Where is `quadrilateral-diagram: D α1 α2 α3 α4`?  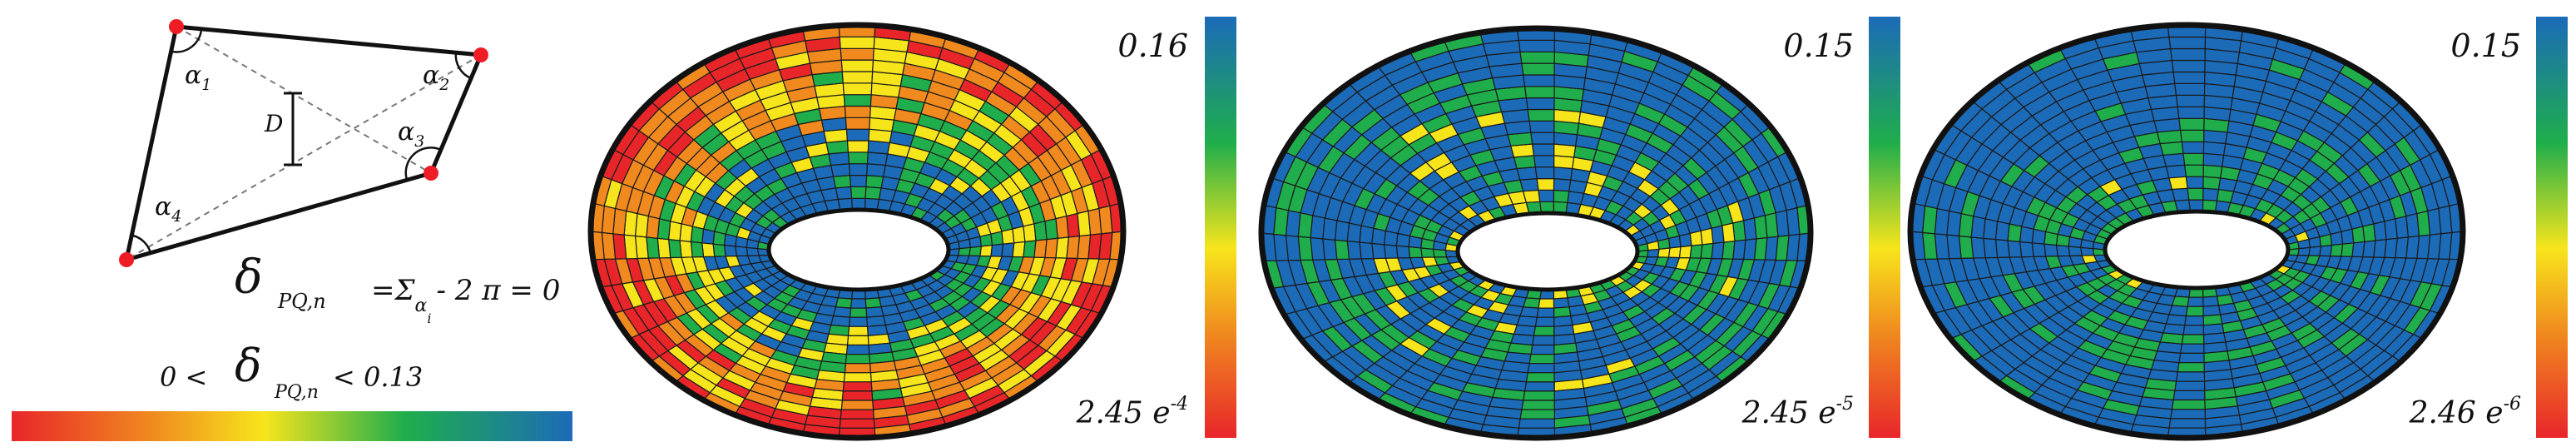
quadrilateral-diagram: D α1 α2 α3 α4 is located at coordinates (303, 143).